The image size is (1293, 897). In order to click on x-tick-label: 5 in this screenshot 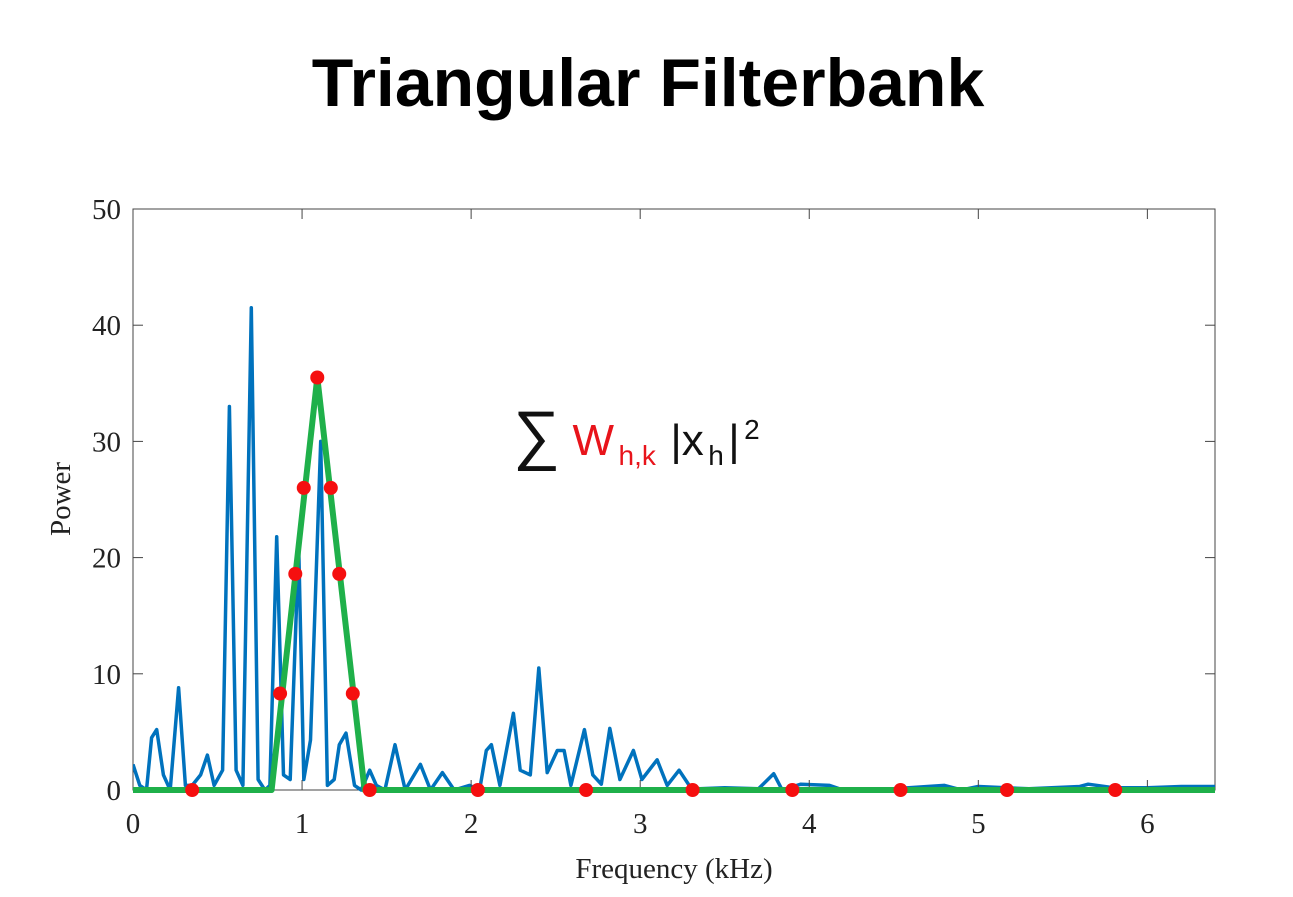, I will do `click(978, 824)`.